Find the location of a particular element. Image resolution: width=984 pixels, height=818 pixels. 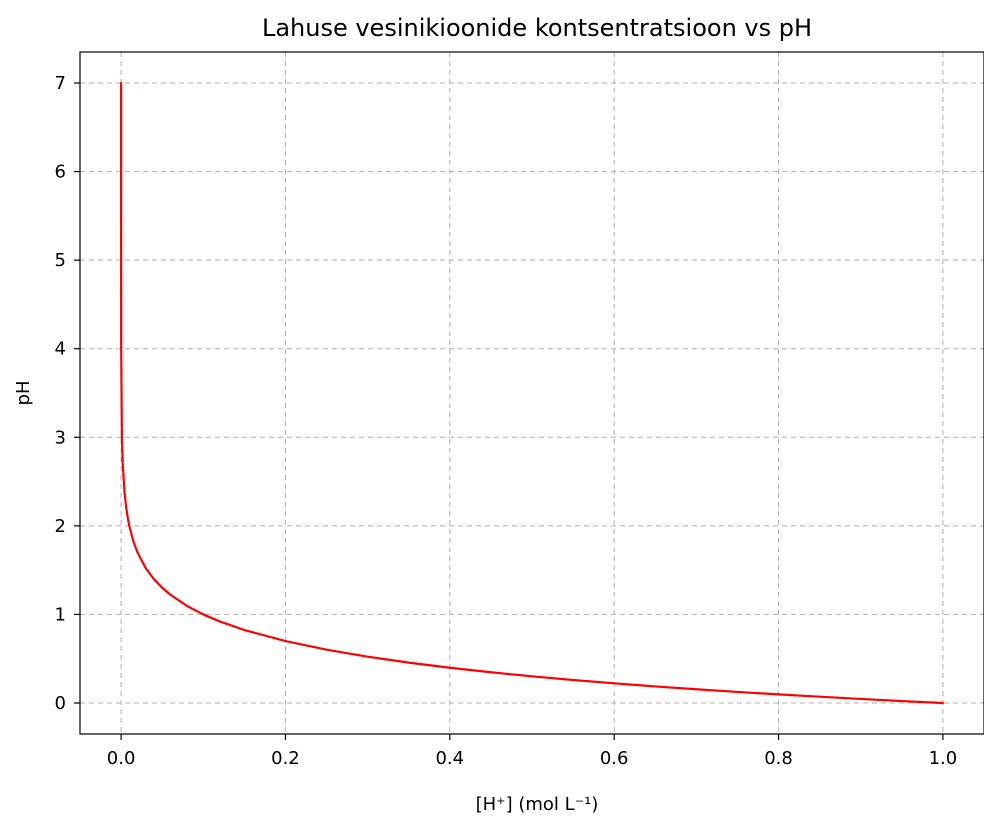

x-tick-label: 0.4 is located at coordinates (449, 758).